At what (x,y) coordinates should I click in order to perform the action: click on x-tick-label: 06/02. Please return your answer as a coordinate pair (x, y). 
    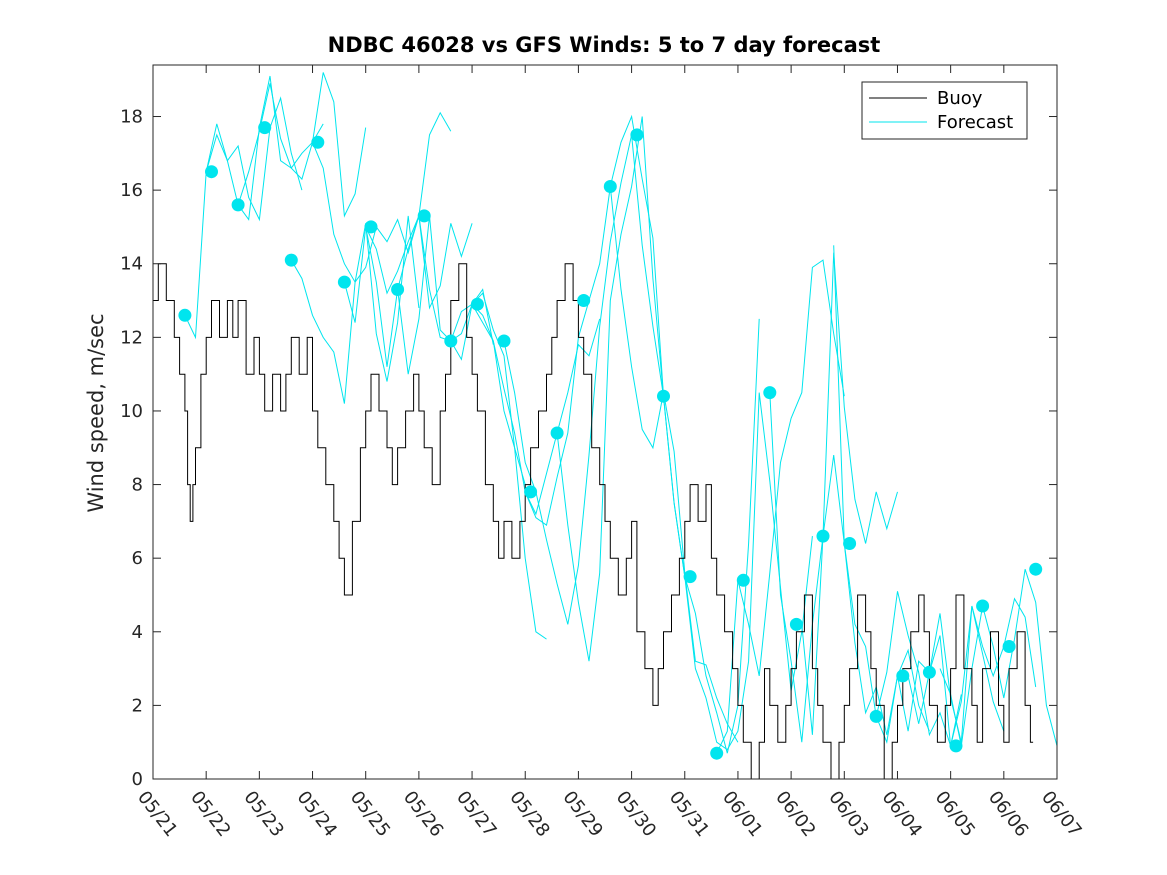
    Looking at the image, I should click on (795, 814).